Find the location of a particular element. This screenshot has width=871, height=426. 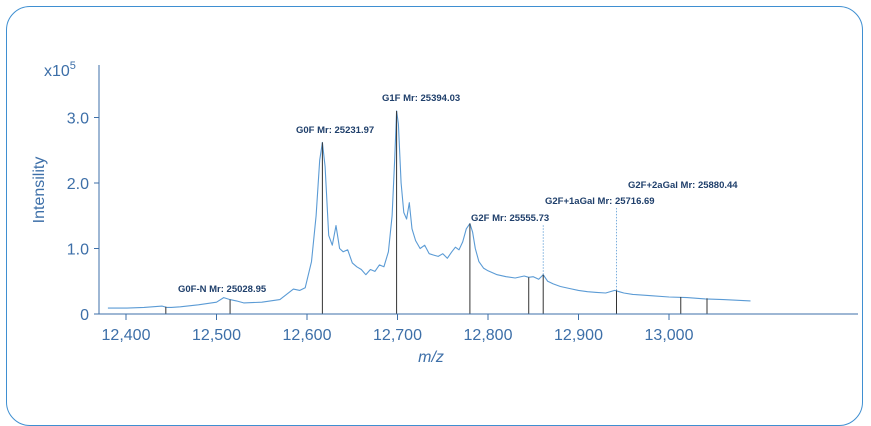

y-axis-label: Intensility is located at coordinates (39, 190).